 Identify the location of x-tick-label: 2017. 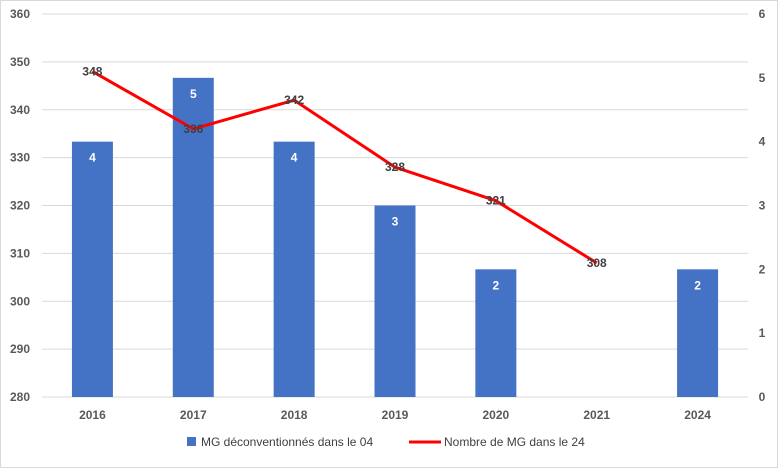
(193, 415).